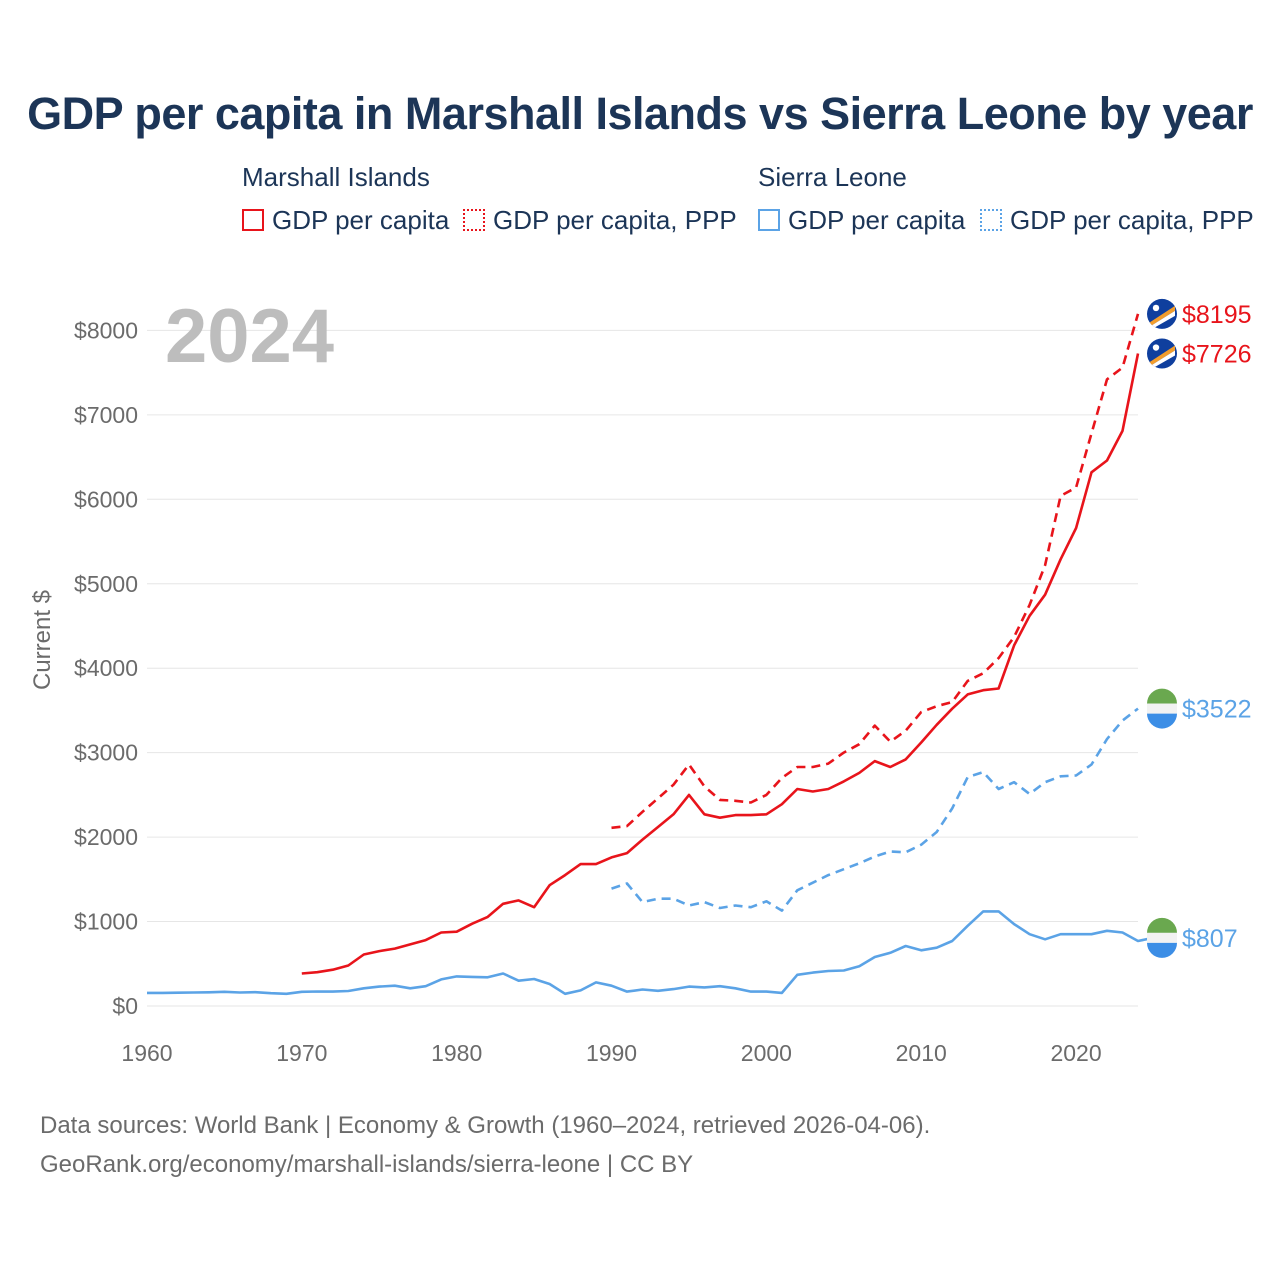 The width and height of the screenshot is (1280, 1280). What do you see at coordinates (991, 220) in the screenshot?
I see `legend-swatch-dotted-blue` at bounding box center [991, 220].